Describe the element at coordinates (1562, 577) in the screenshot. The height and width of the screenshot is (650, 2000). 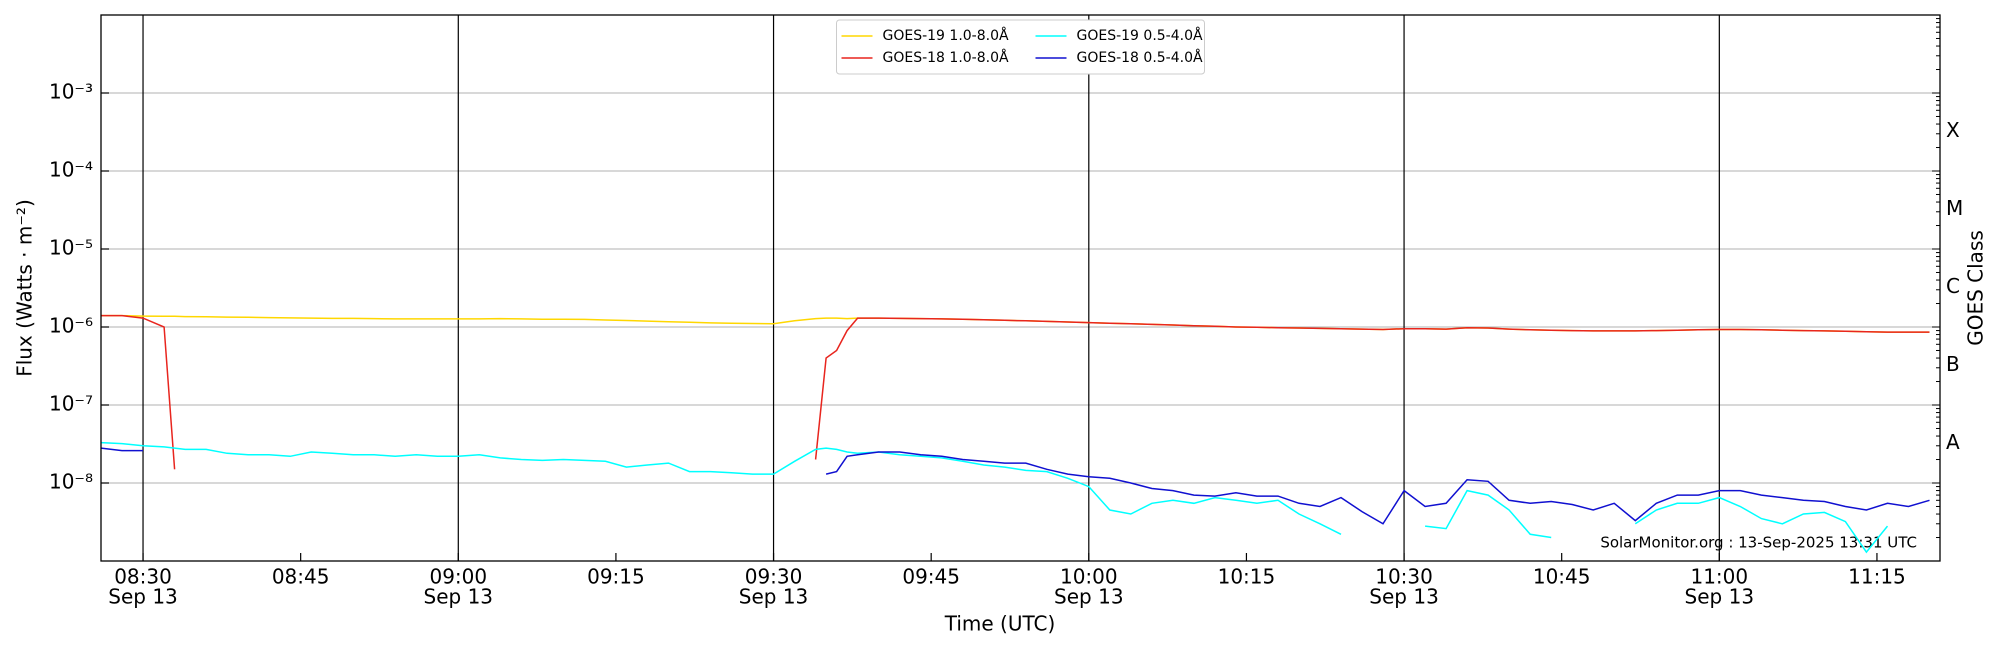
I see `x-tick-label: 10:45` at that location.